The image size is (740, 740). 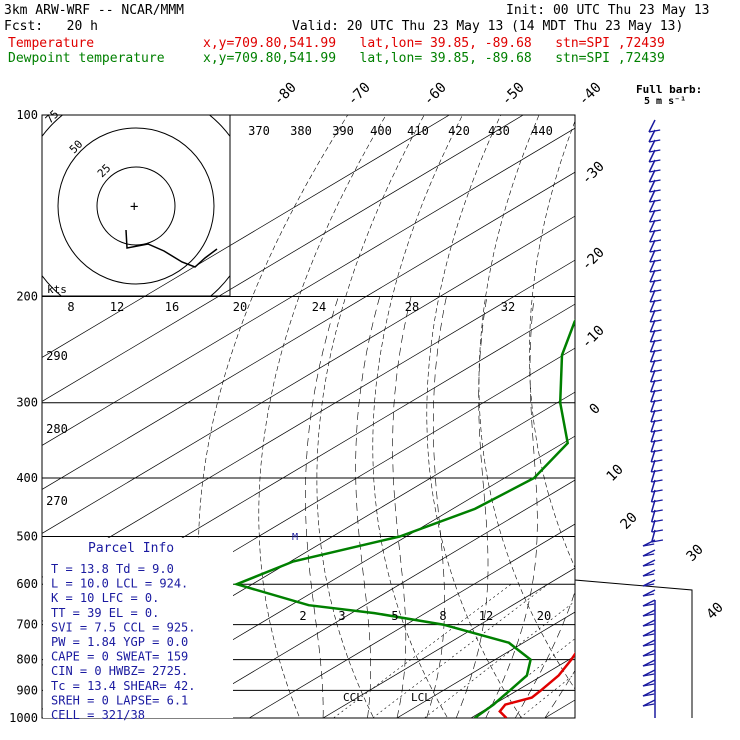 I want to click on theta-label: 430, so click(x=499, y=131).